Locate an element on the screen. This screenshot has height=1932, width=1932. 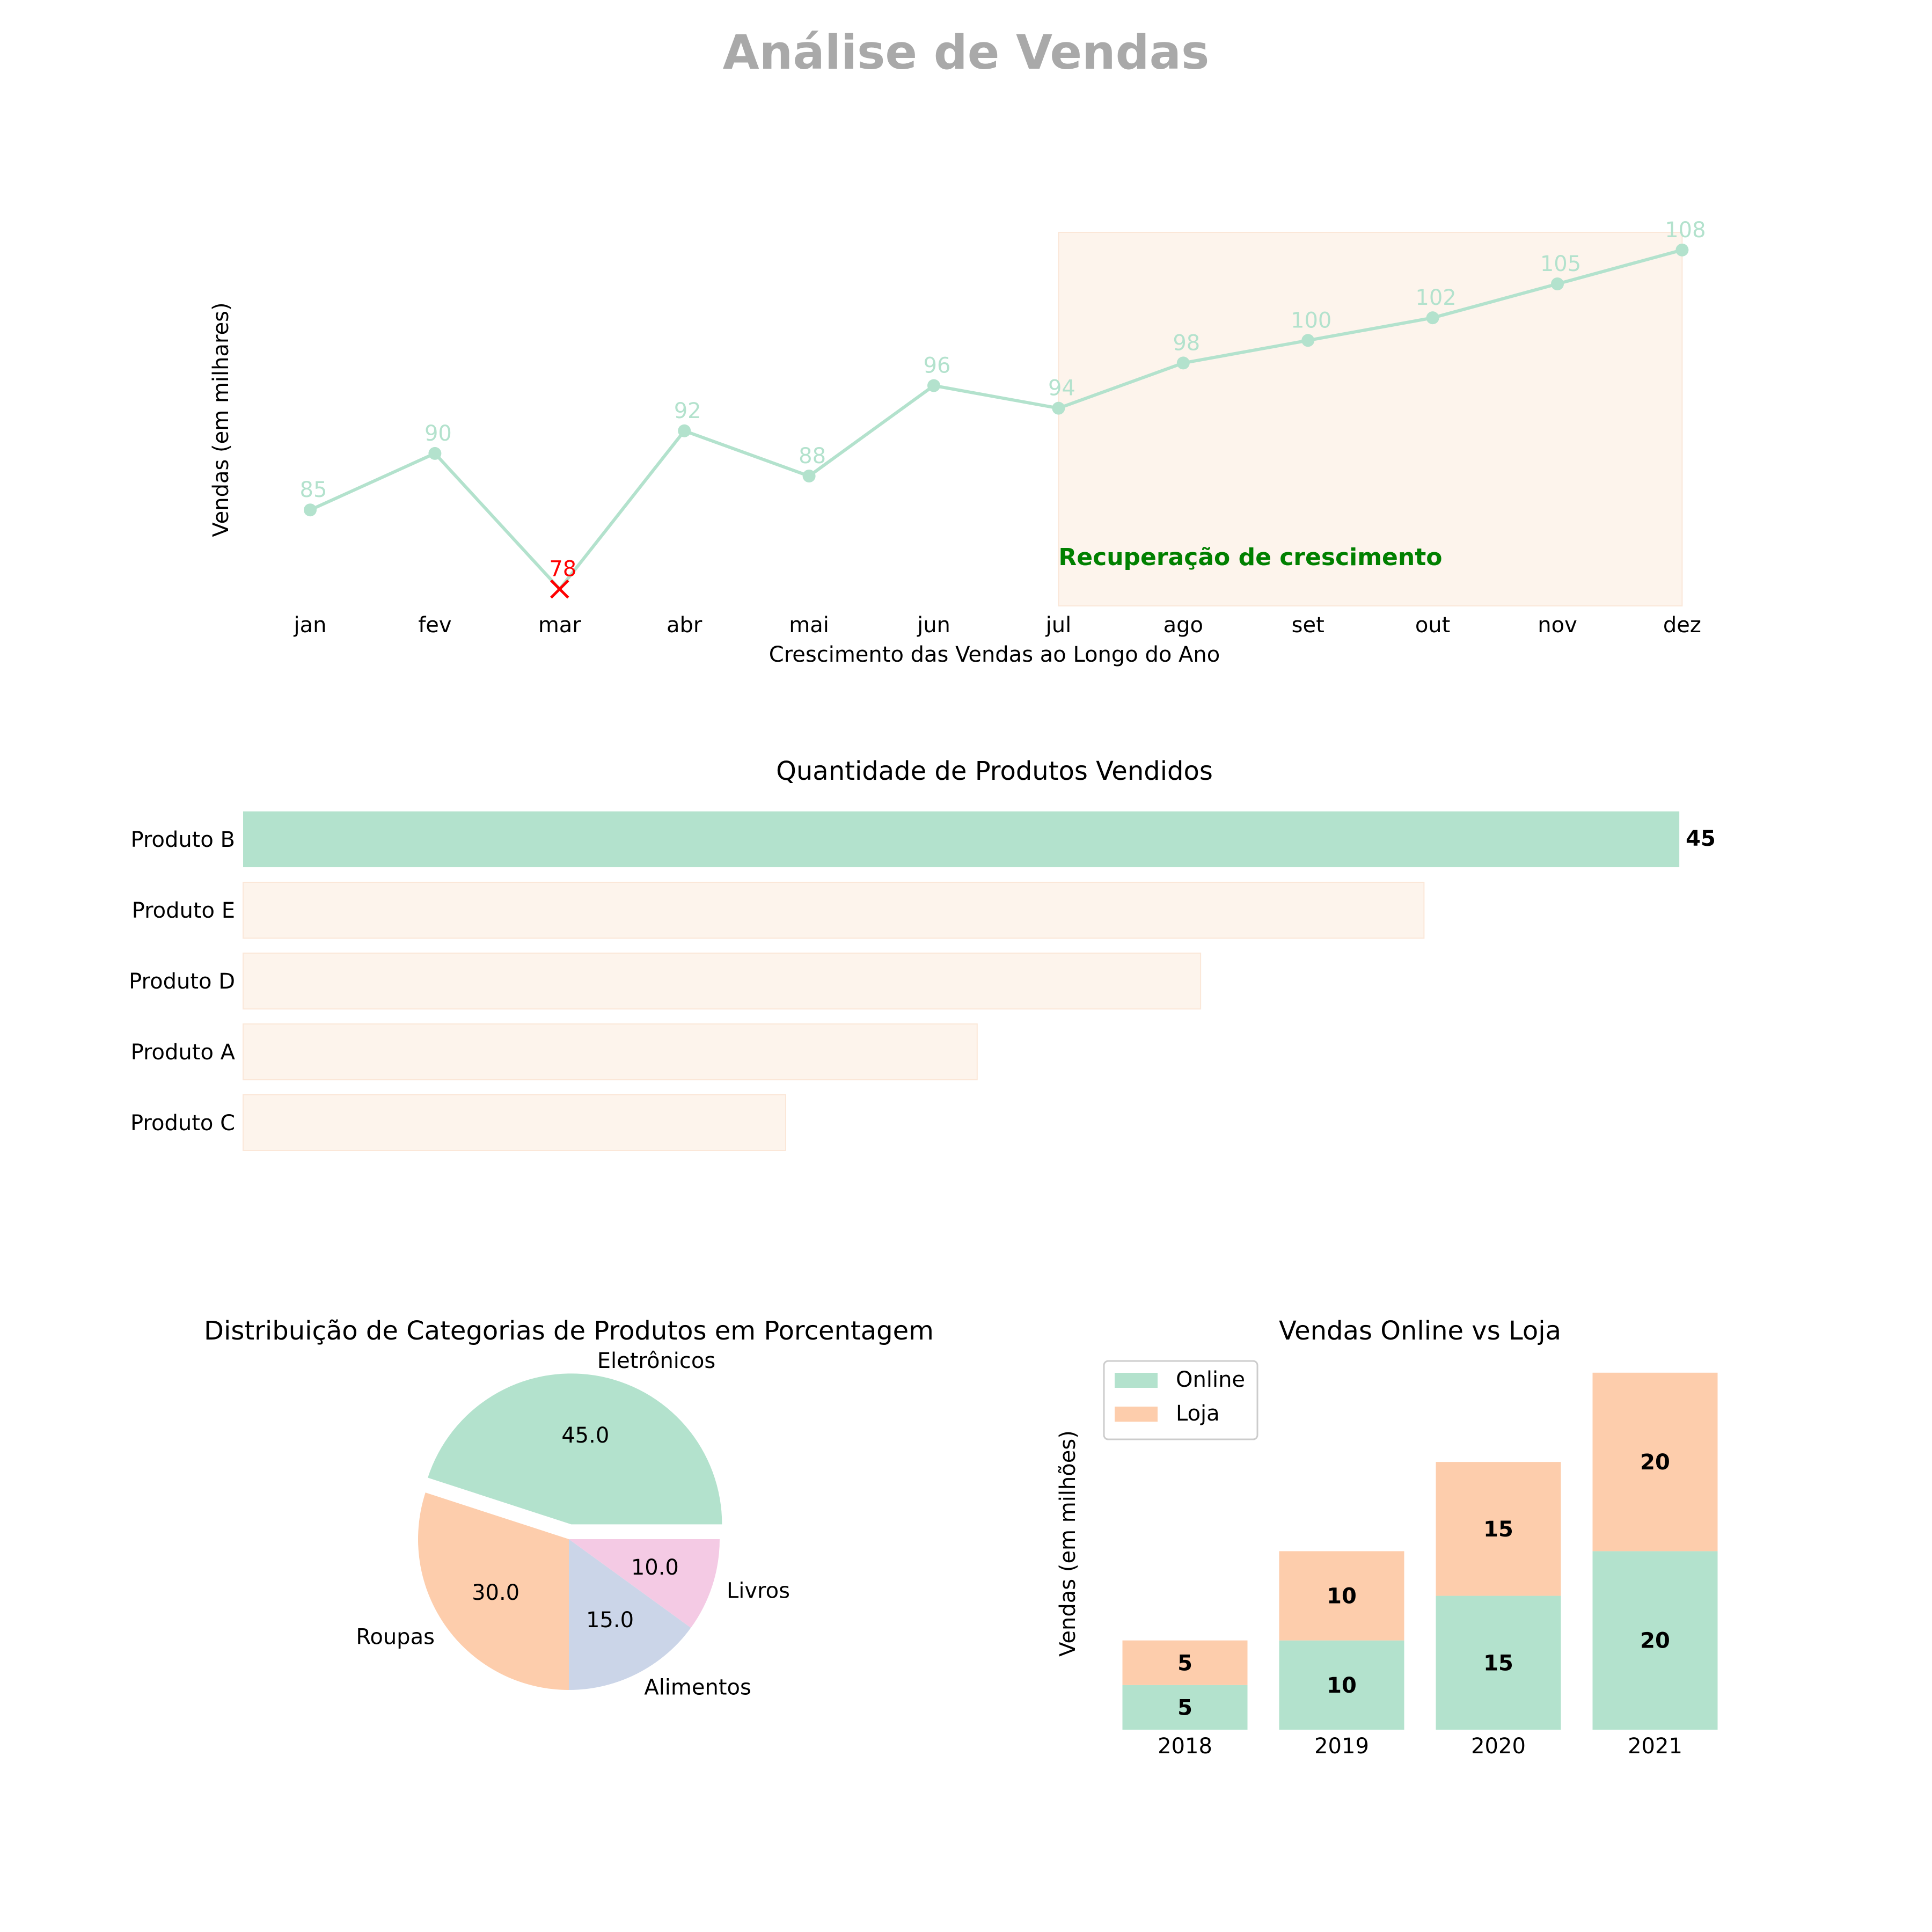
y-axis-label: Vendas (em milhares) is located at coordinates (221, 419).